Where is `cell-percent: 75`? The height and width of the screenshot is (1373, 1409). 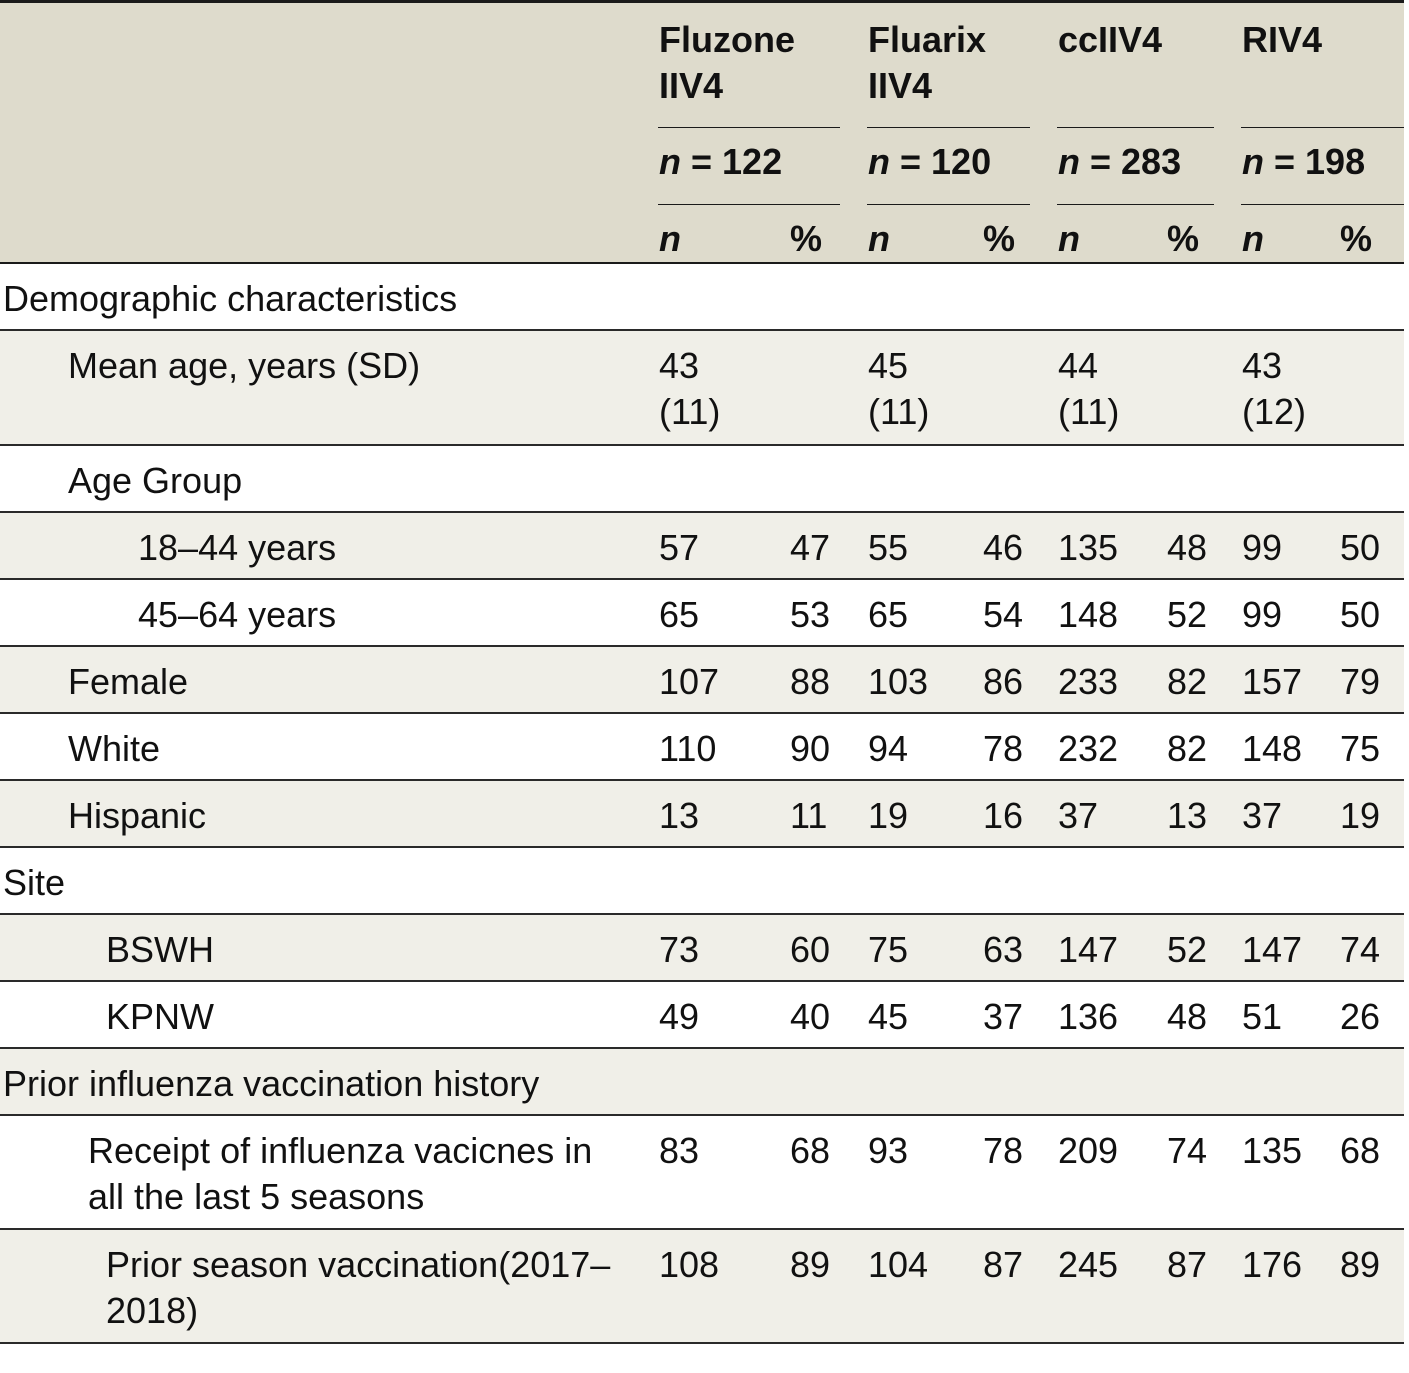 cell-percent: 75 is located at coordinates (1360, 748).